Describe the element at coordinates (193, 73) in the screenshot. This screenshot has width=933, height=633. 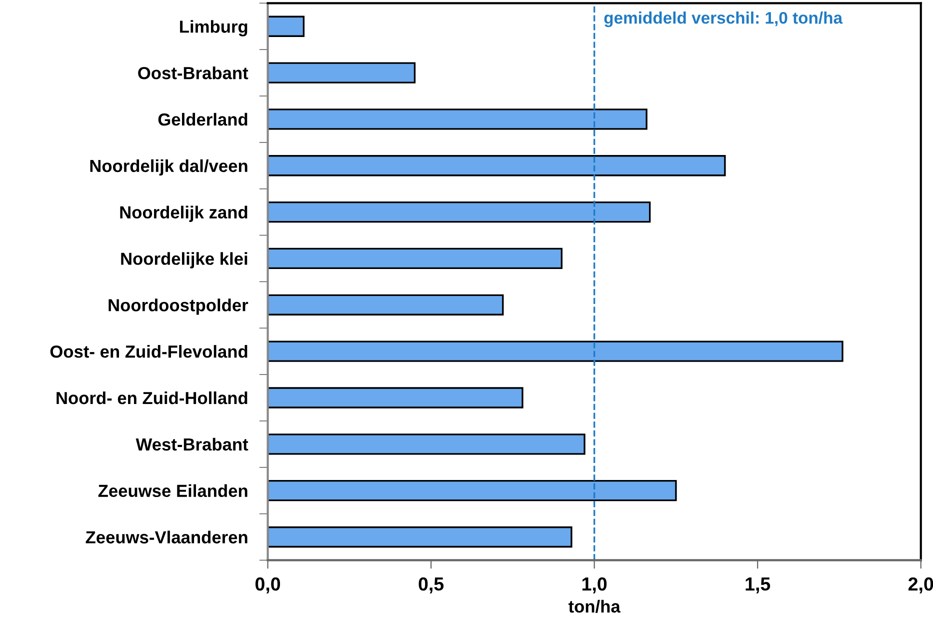
I see `y-tick-label: Oost-Brabant` at that location.